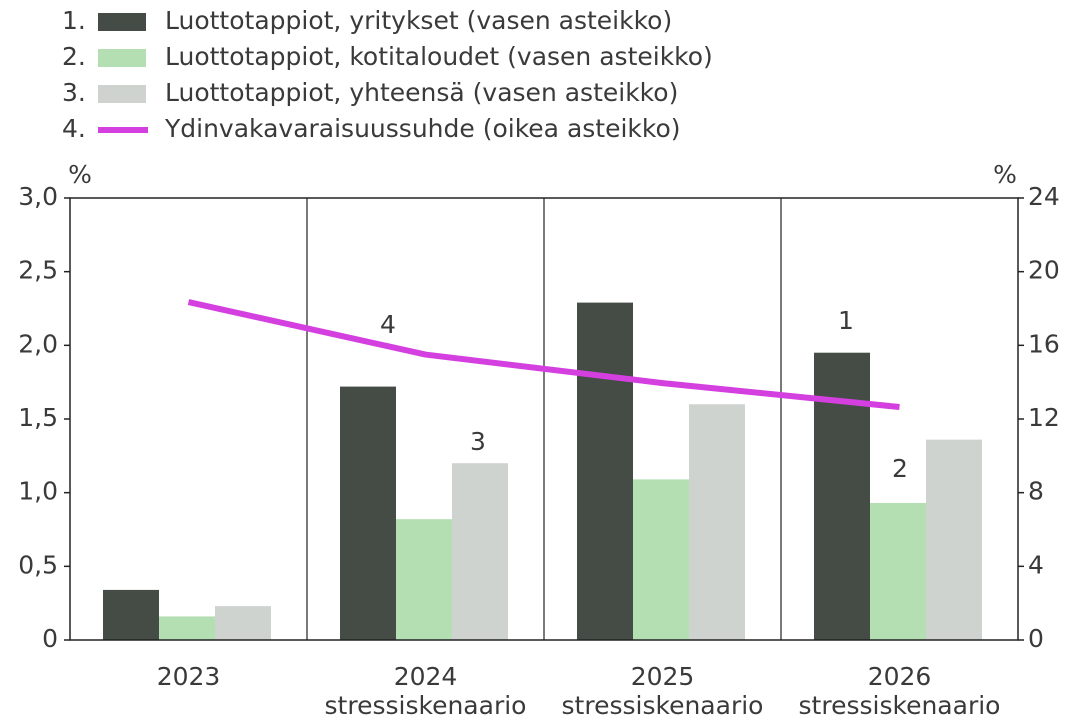 This screenshot has height=723, width=1077. I want to click on y-tick-label: 3,0, so click(38, 196).